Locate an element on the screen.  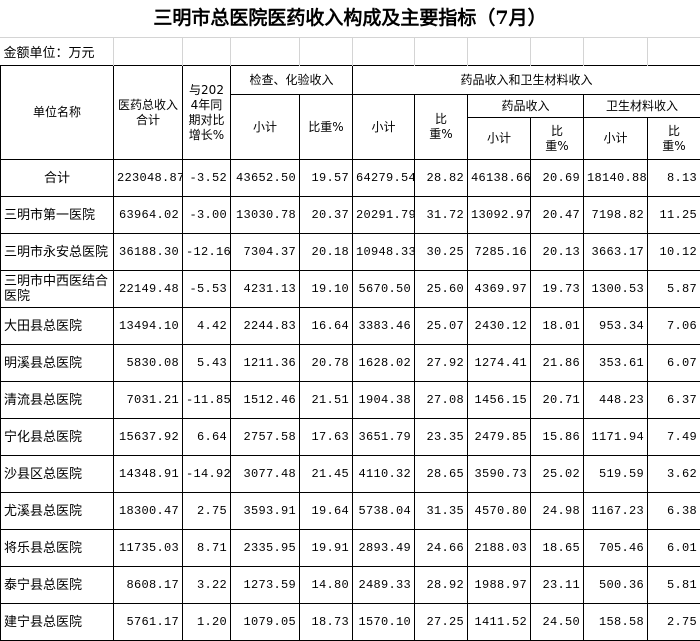
cell-unit-name: 大田县总医院 is located at coordinates (57, 326).